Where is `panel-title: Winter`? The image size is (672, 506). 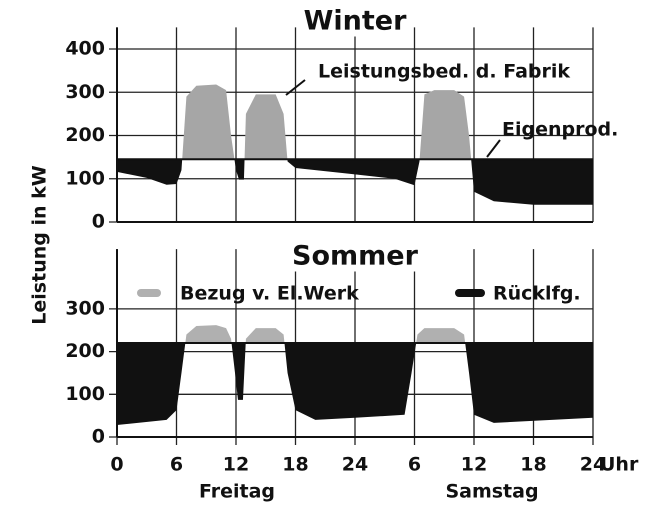 panel-title: Winter is located at coordinates (355, 21).